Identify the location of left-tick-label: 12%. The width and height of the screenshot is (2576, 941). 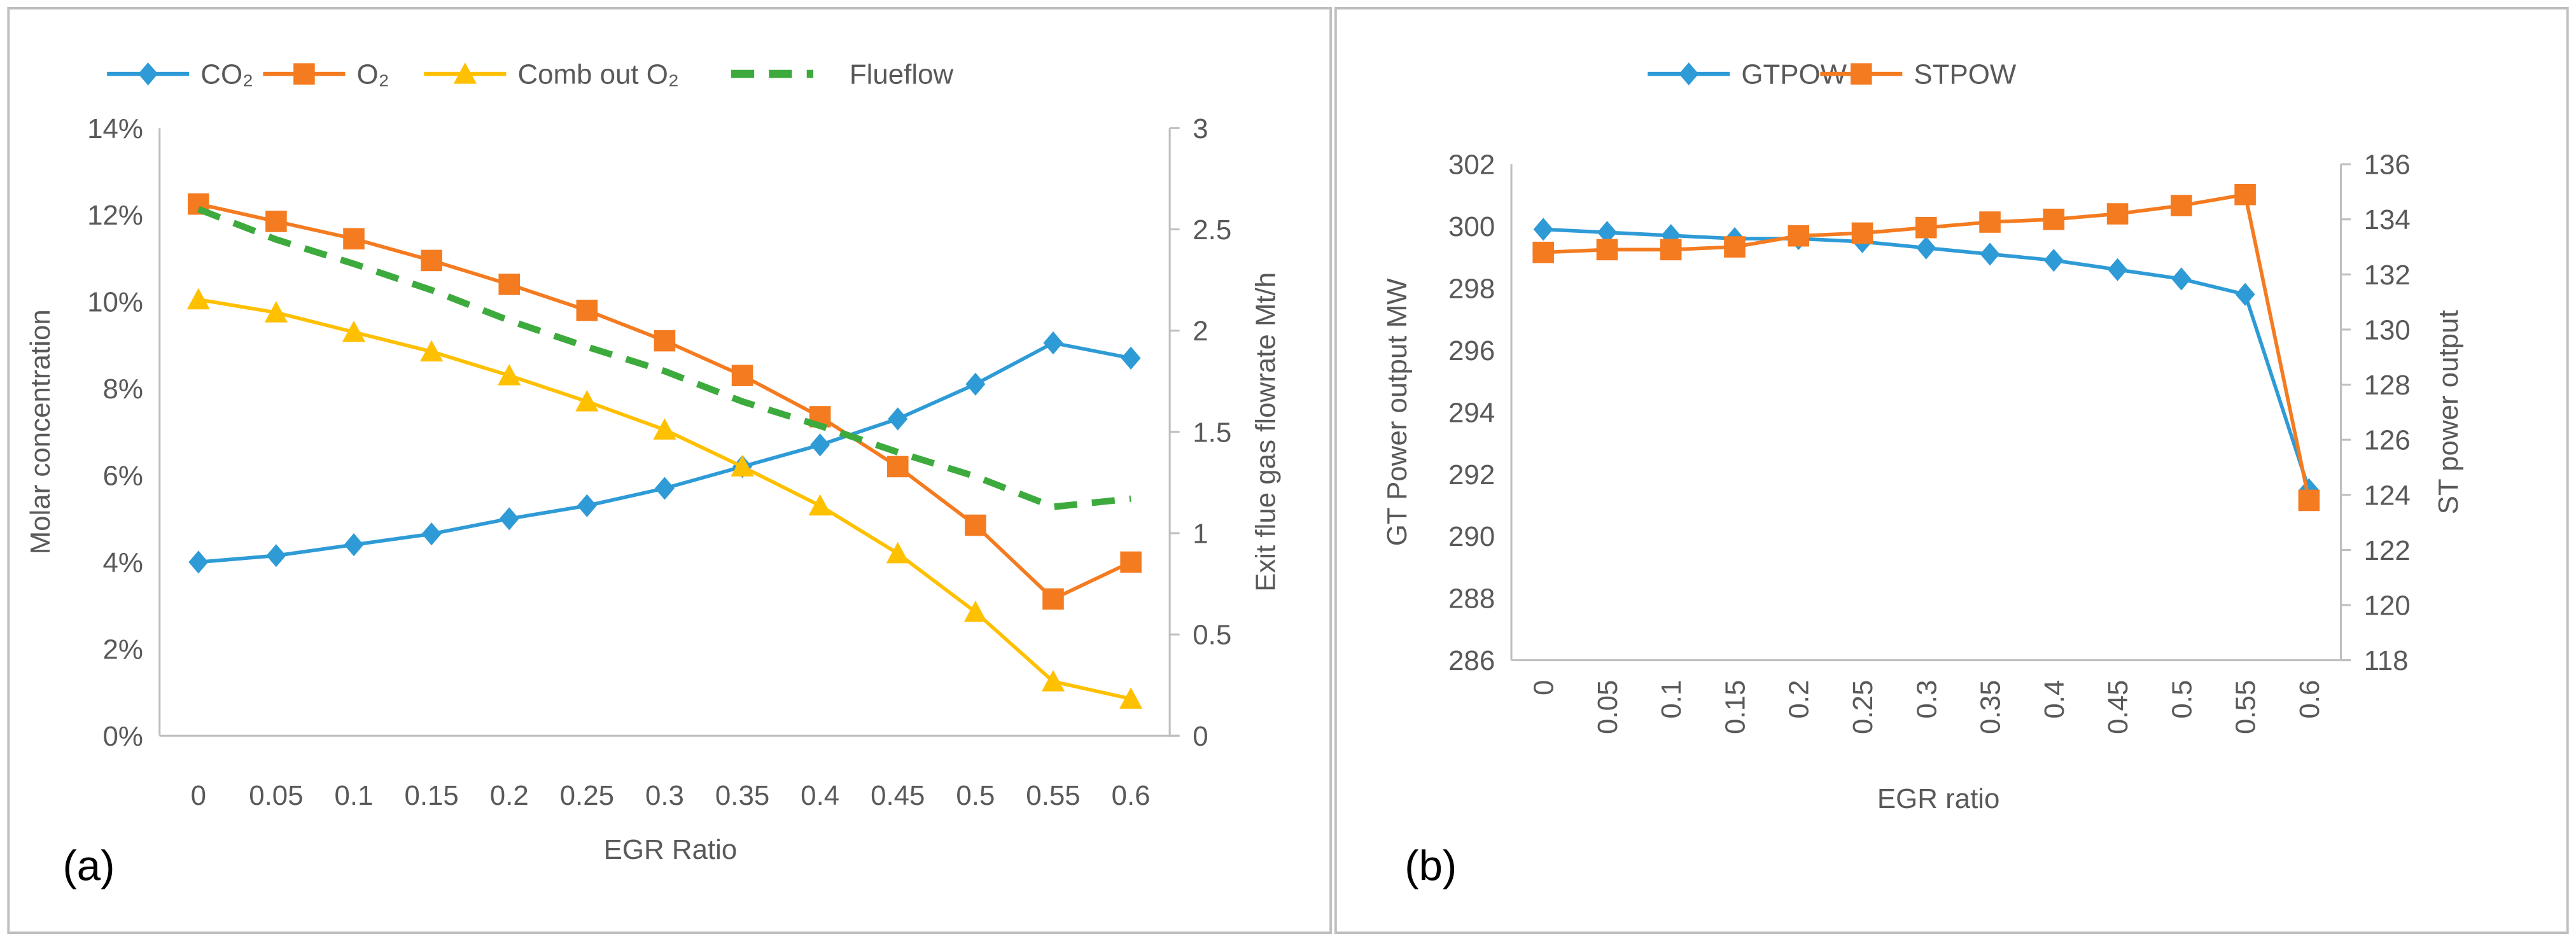
(115, 215).